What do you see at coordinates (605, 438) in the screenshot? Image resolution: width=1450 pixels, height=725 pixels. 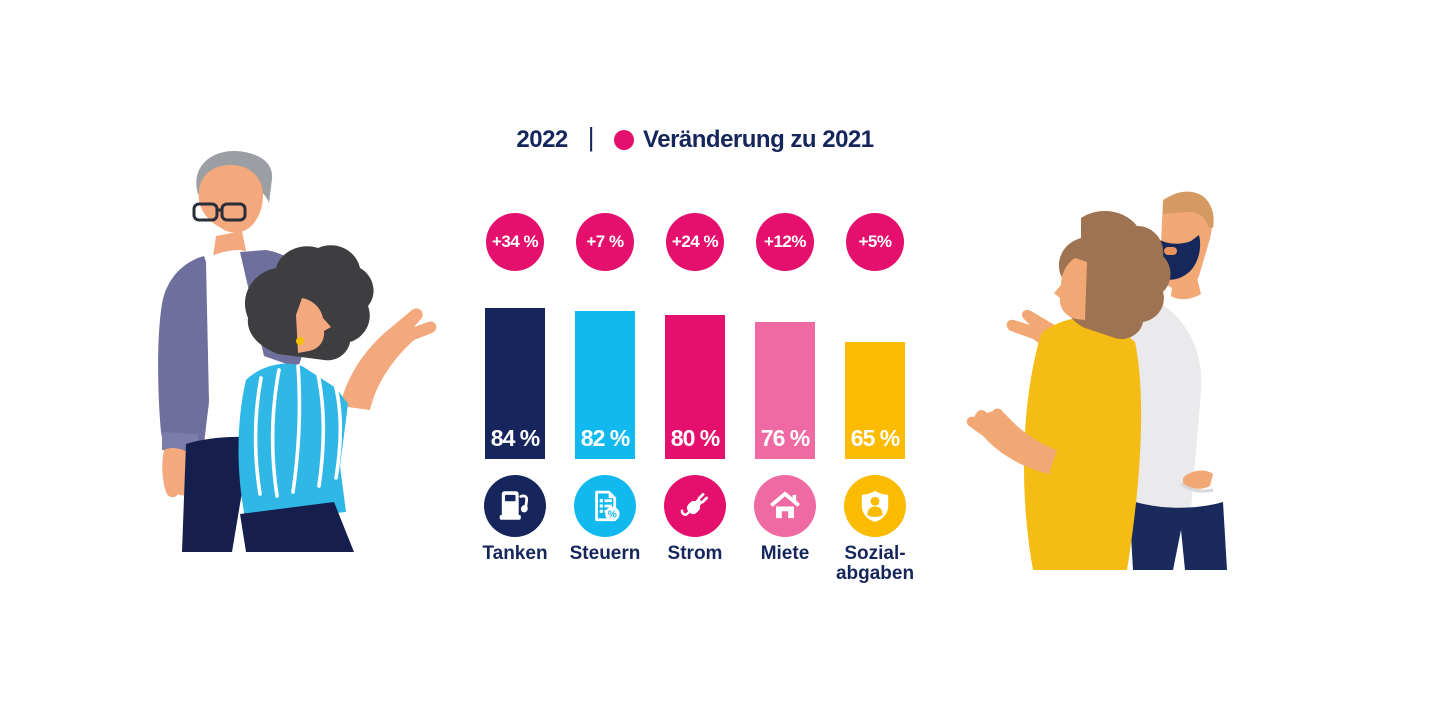 I see `bar-value-label: 82 %` at bounding box center [605, 438].